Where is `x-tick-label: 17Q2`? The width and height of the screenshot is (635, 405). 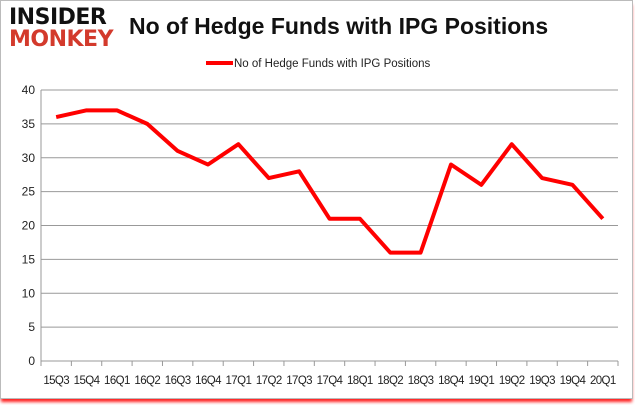 x-tick-label: 17Q2 is located at coordinates (269, 381).